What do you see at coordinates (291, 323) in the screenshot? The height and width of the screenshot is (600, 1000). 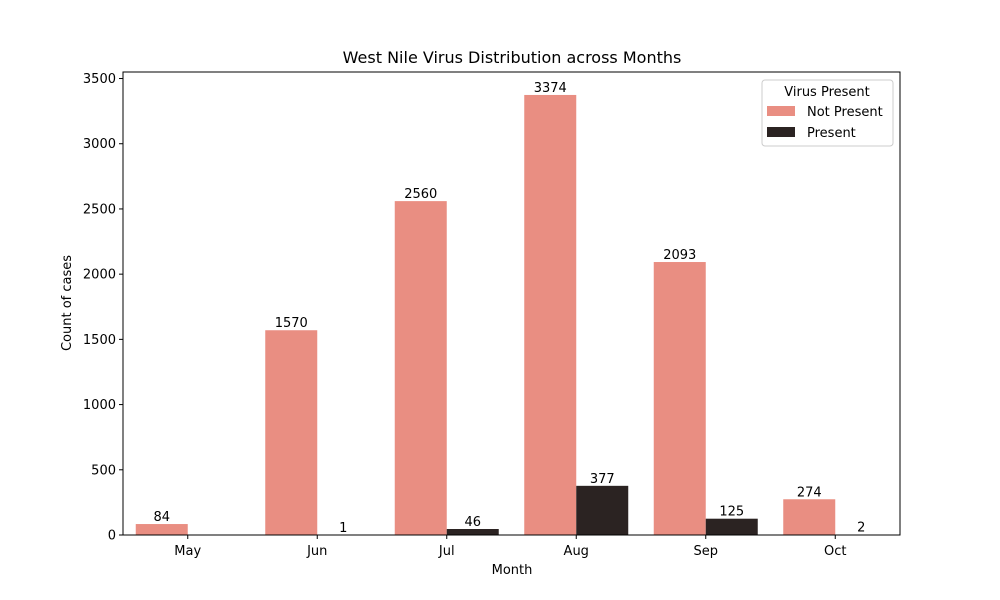 I see `bar-value-label: 1570` at bounding box center [291, 323].